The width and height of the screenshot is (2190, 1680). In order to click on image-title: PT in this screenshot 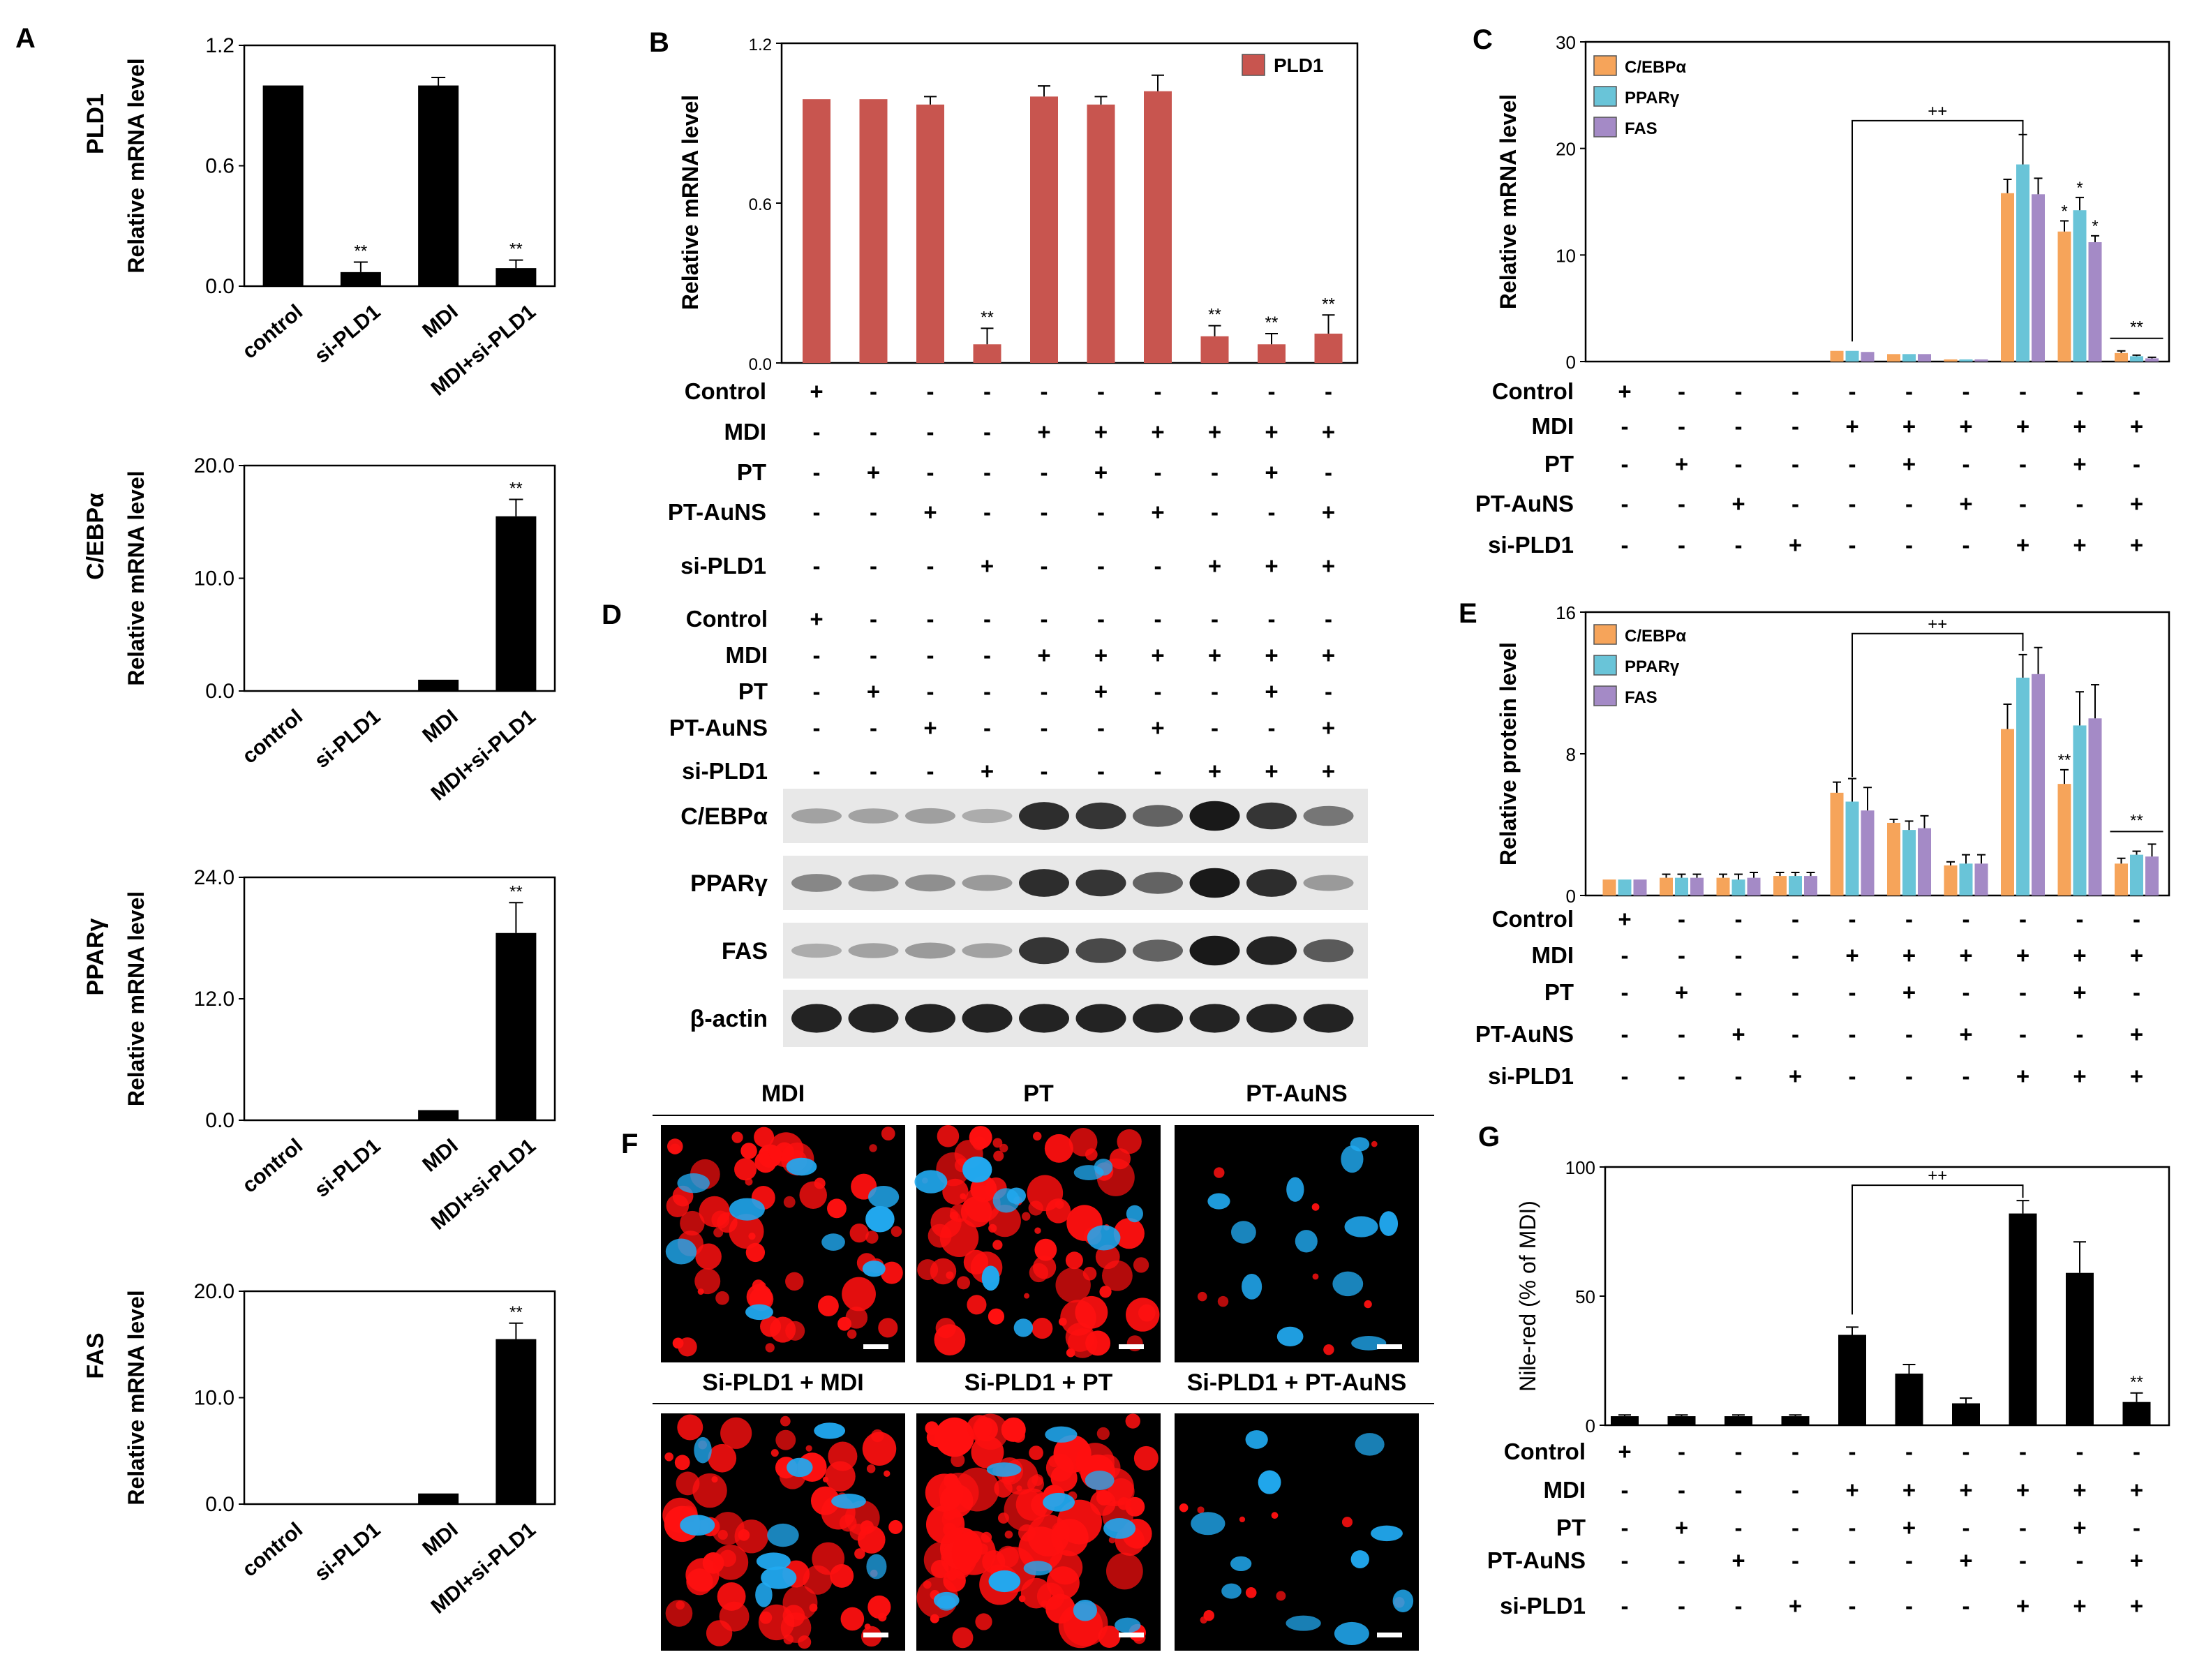, I will do `click(1038, 1093)`.